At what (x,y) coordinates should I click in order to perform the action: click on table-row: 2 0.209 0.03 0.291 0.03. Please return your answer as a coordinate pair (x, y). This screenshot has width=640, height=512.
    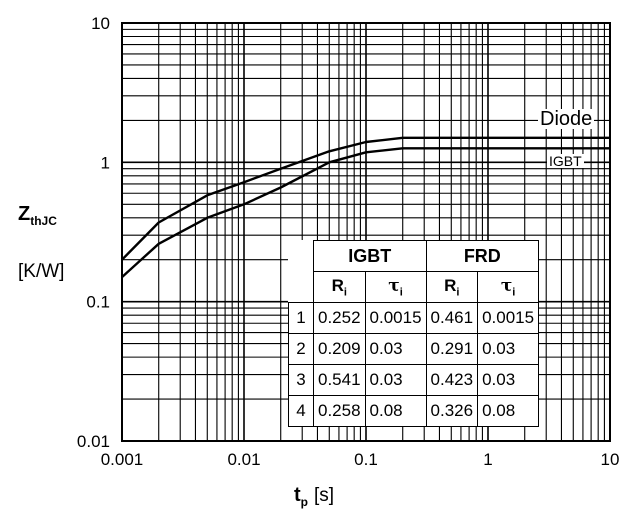
    Looking at the image, I should click on (414, 349).